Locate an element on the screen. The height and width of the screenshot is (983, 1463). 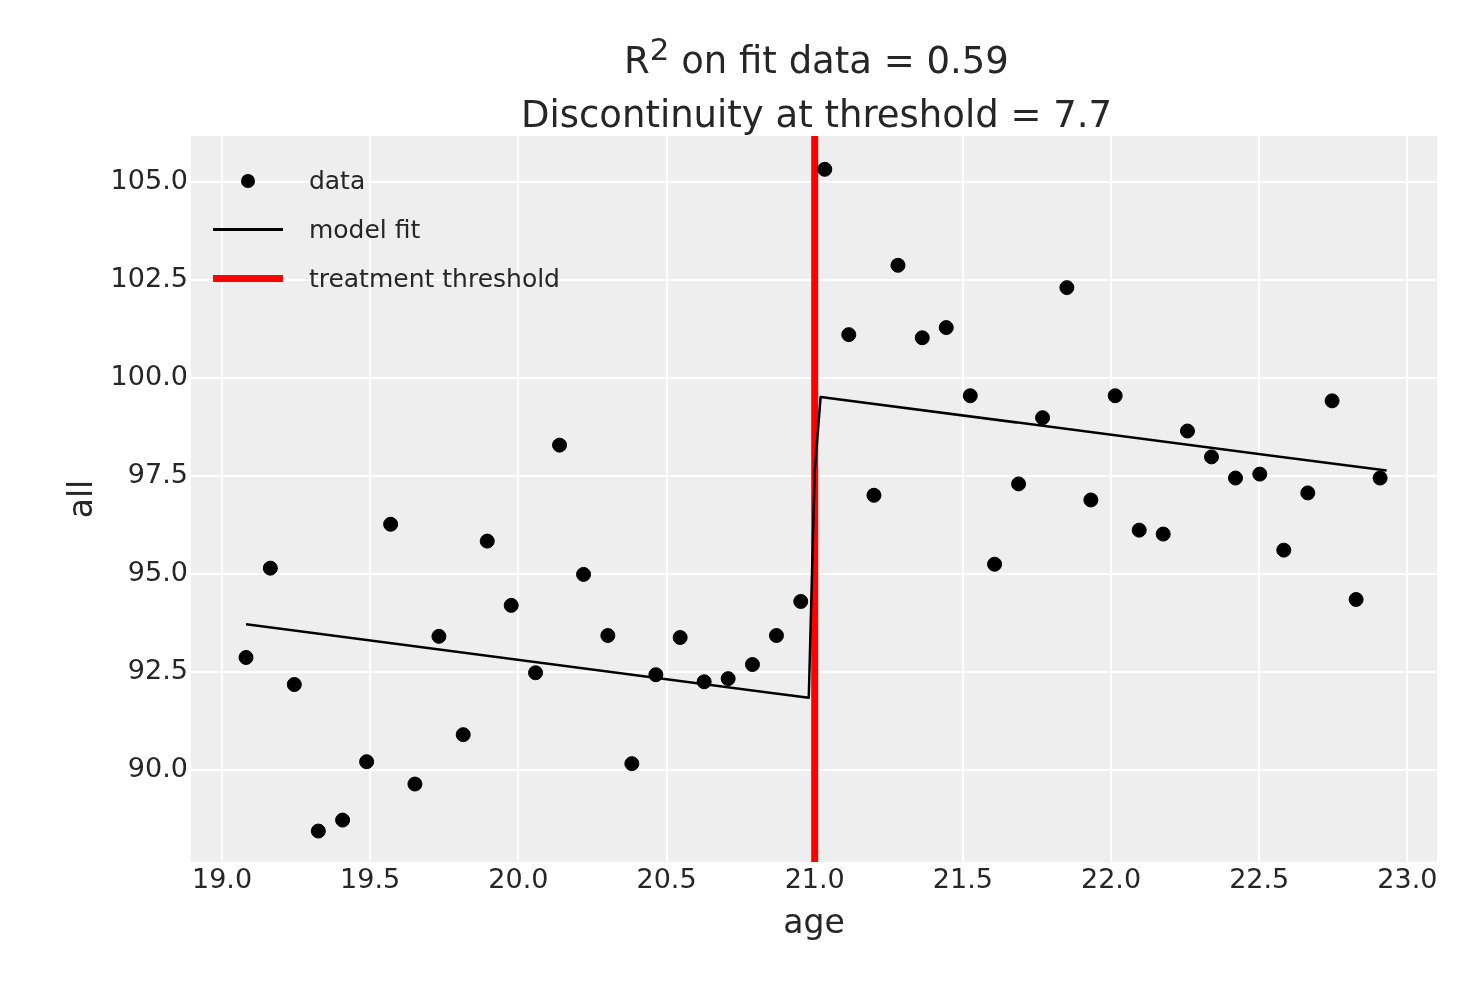
x-tick-label: 21.0 is located at coordinates (814, 879).